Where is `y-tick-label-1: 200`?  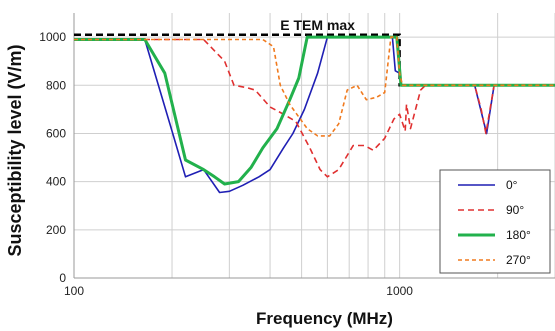
y-tick-label-1: 200 is located at coordinates (56, 230).